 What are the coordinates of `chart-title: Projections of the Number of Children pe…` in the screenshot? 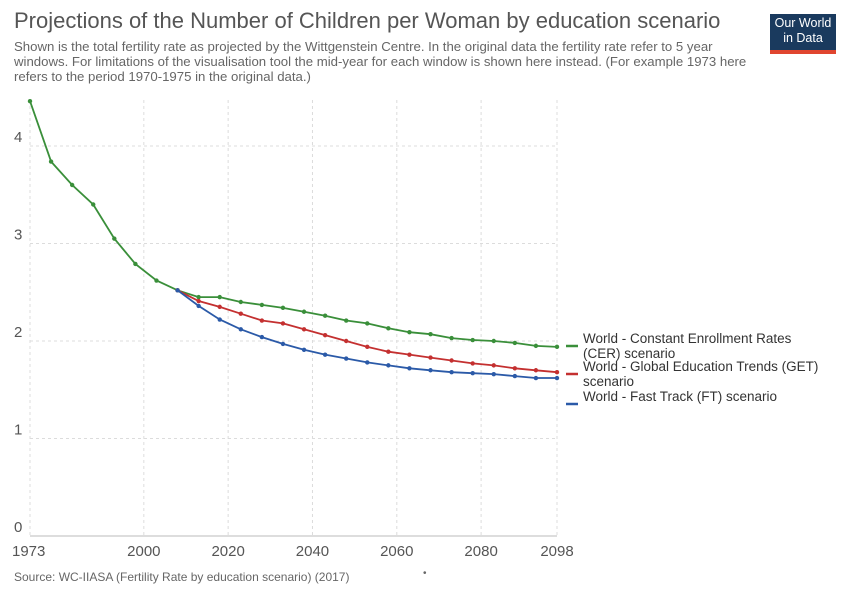 It's located at (367, 20).